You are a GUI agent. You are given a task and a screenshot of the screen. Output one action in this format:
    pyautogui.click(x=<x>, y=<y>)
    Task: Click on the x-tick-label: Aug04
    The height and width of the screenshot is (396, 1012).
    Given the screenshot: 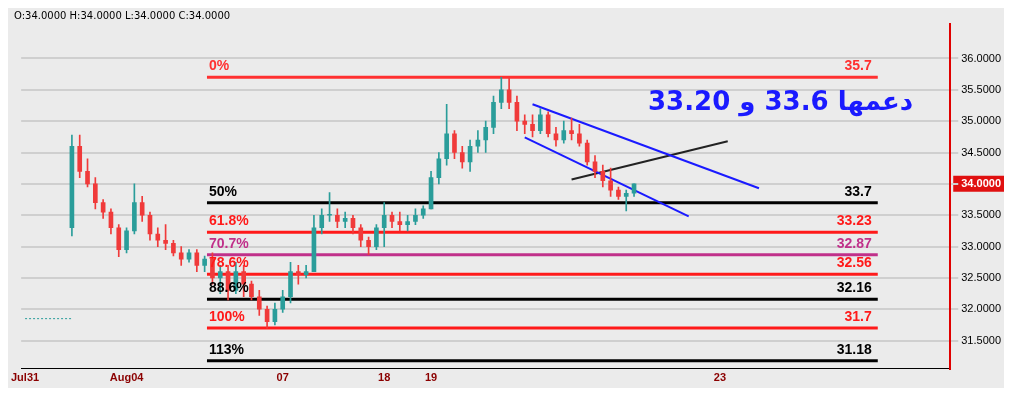 What is the action you would take?
    pyautogui.click(x=127, y=377)
    